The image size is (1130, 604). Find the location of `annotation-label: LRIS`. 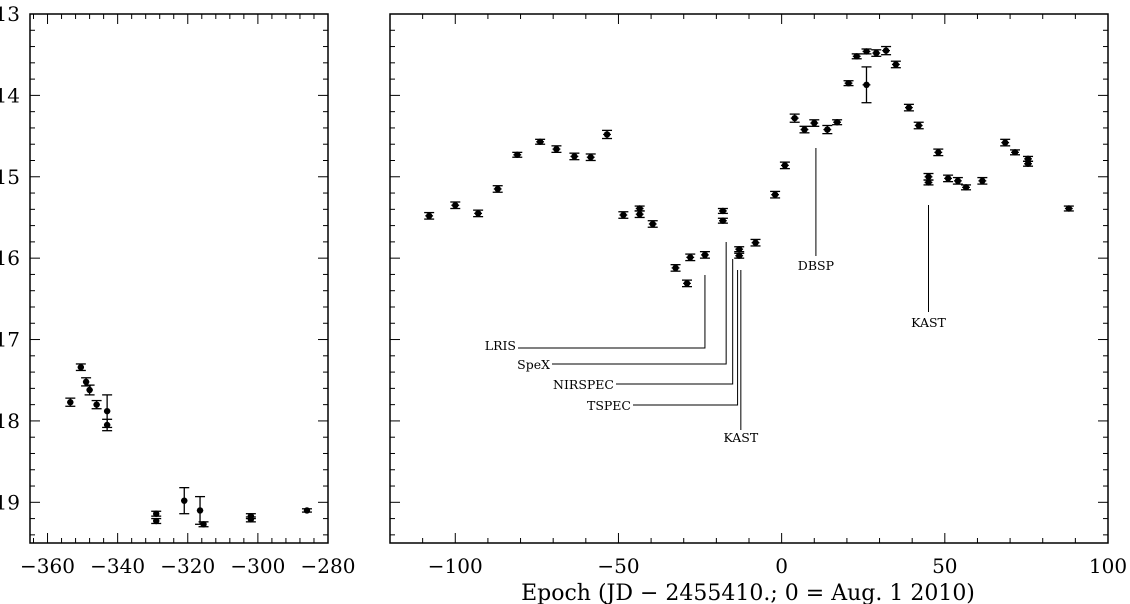

annotation-label: LRIS is located at coordinates (500, 345).